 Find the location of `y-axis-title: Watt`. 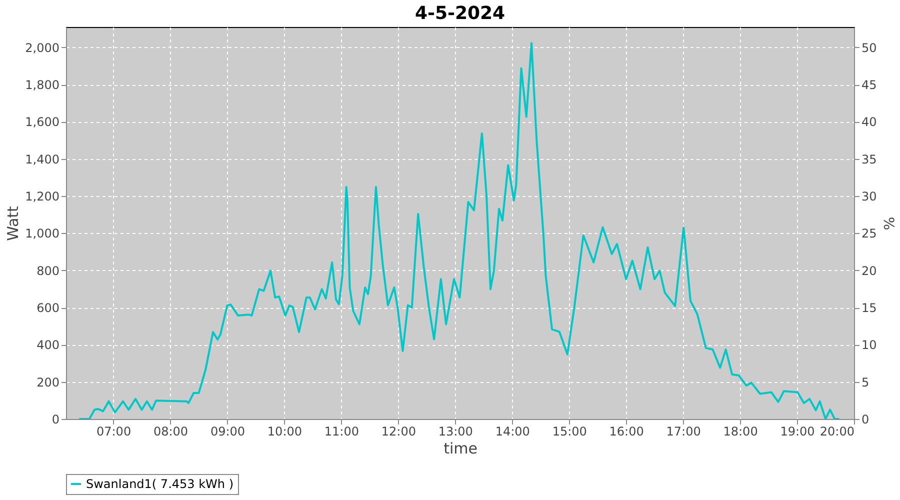

y-axis-title: Watt is located at coordinates (13, 223).